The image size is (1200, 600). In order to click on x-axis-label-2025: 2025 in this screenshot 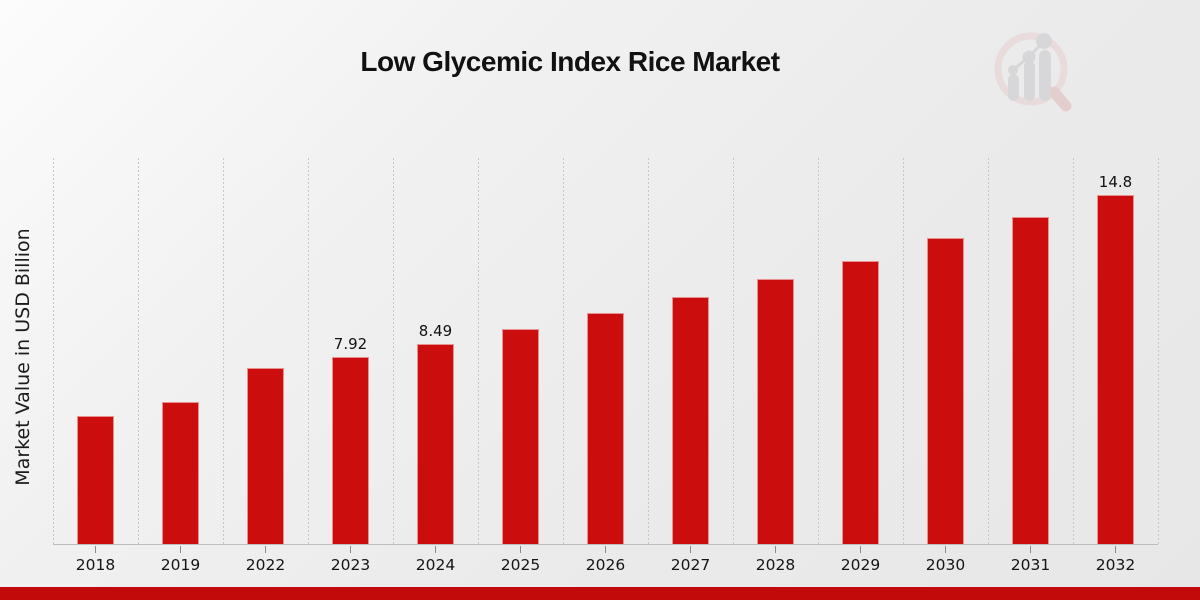, I will do `click(520, 565)`.